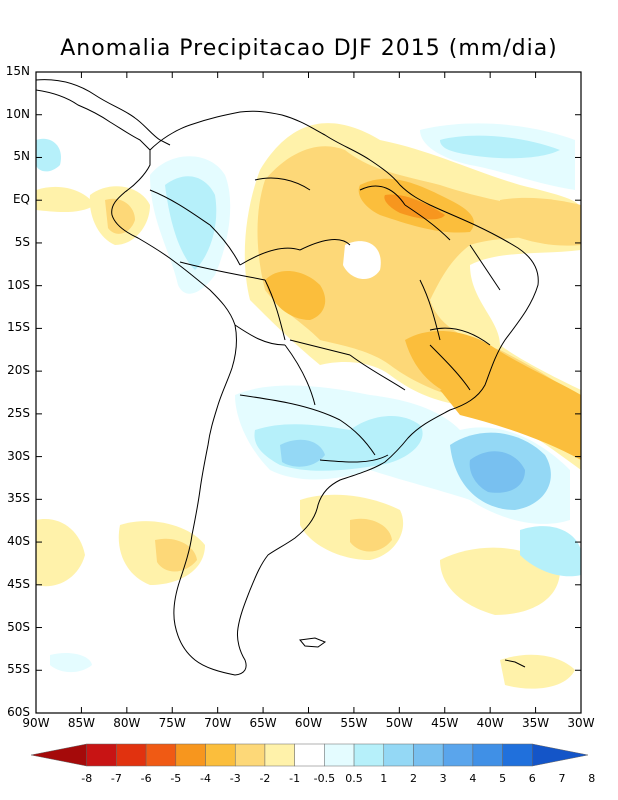 This screenshot has height=800, width=618. Describe the element at coordinates (18, 498) in the screenshot. I see `latitude-label: 35S` at that location.